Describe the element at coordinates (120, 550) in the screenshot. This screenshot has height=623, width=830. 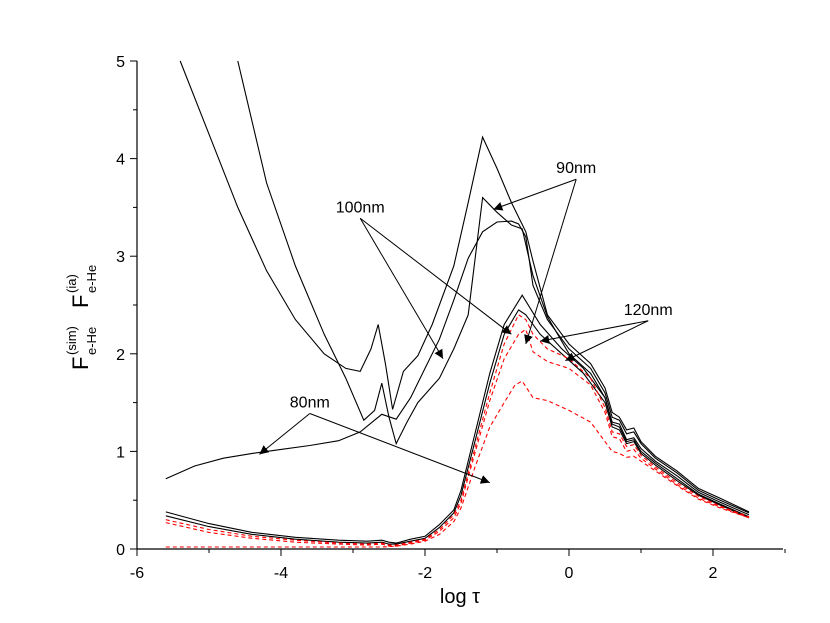
I see `y-tick-label: 0` at that location.